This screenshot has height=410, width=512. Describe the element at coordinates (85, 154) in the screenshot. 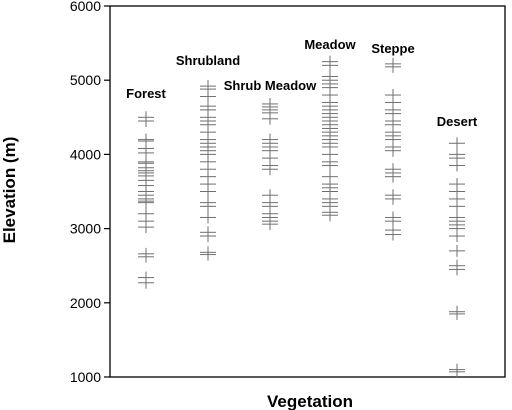

I see `y-tick-label: 4000` at that location.